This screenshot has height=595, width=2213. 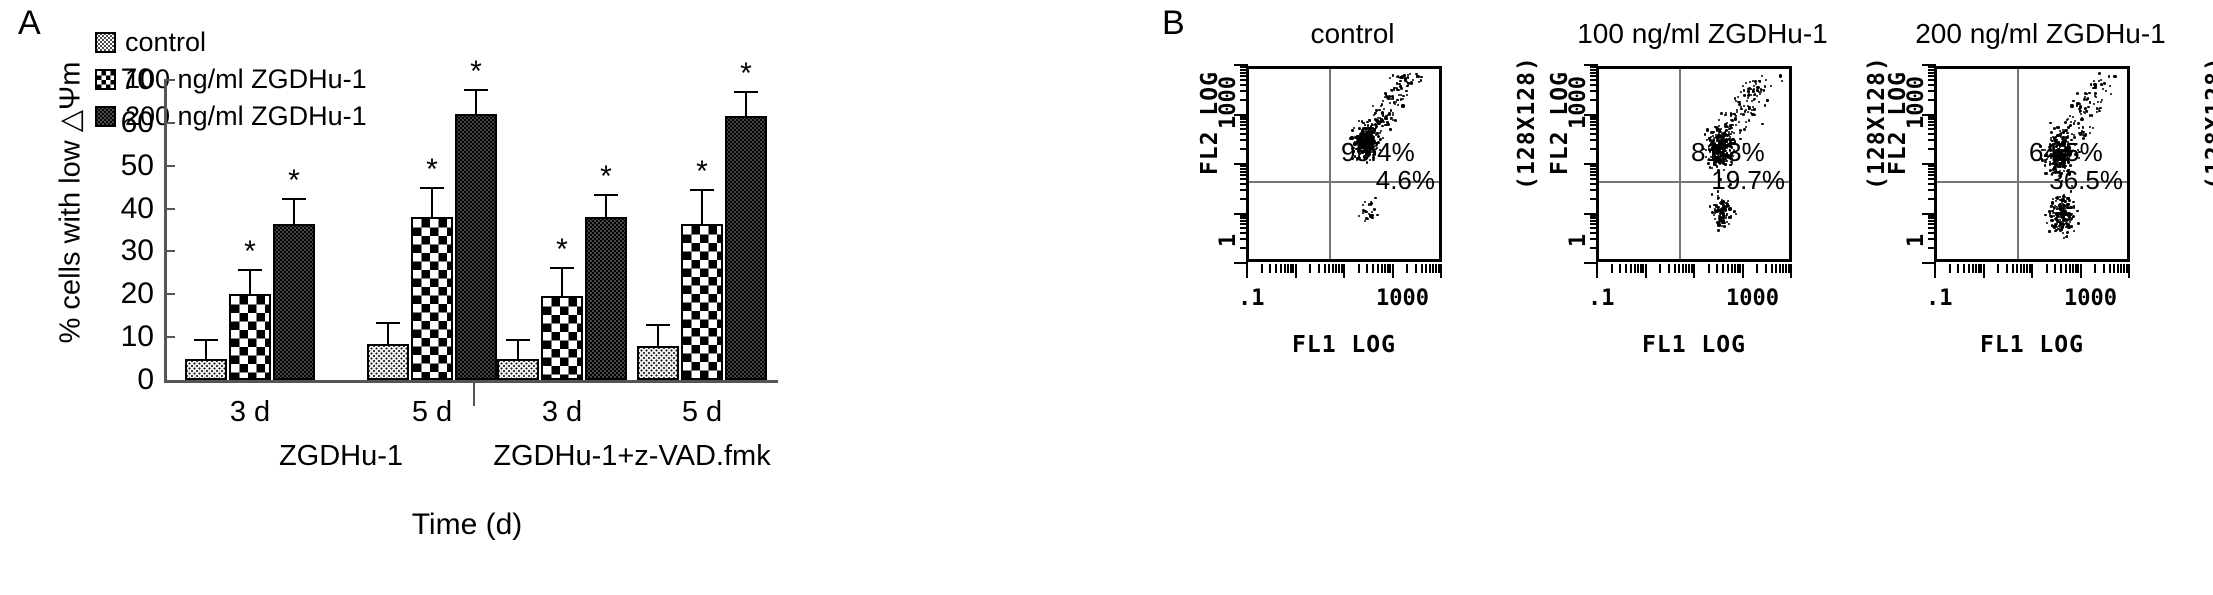 What do you see at coordinates (137, 79) in the screenshot?
I see `y-tick-label: 70` at bounding box center [137, 79].